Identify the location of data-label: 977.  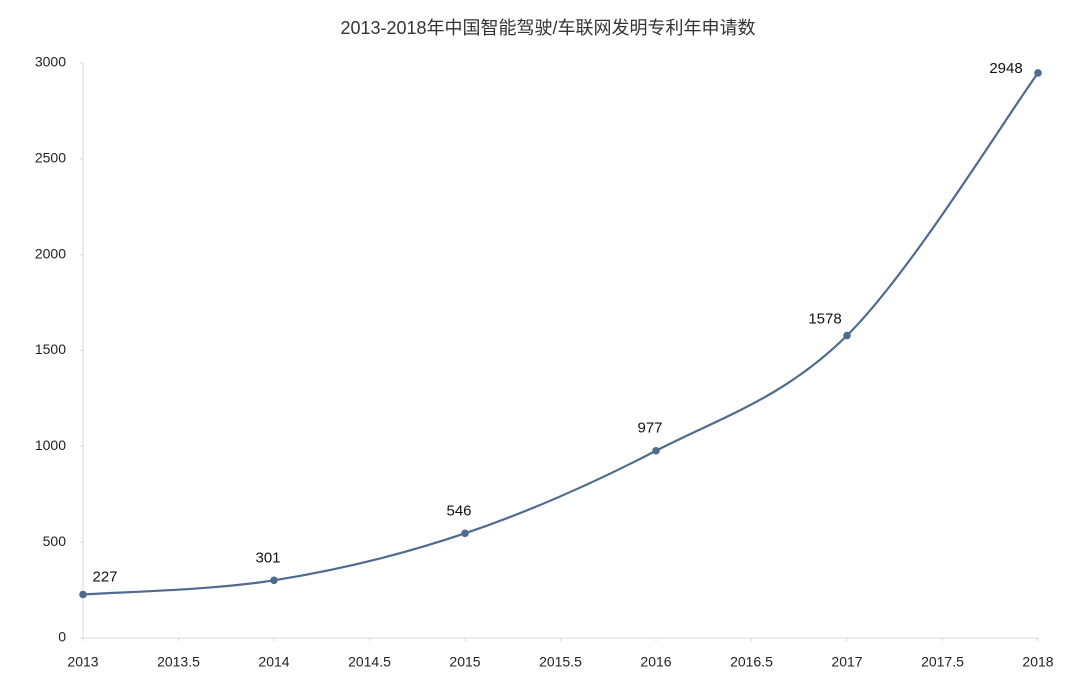
(649, 428).